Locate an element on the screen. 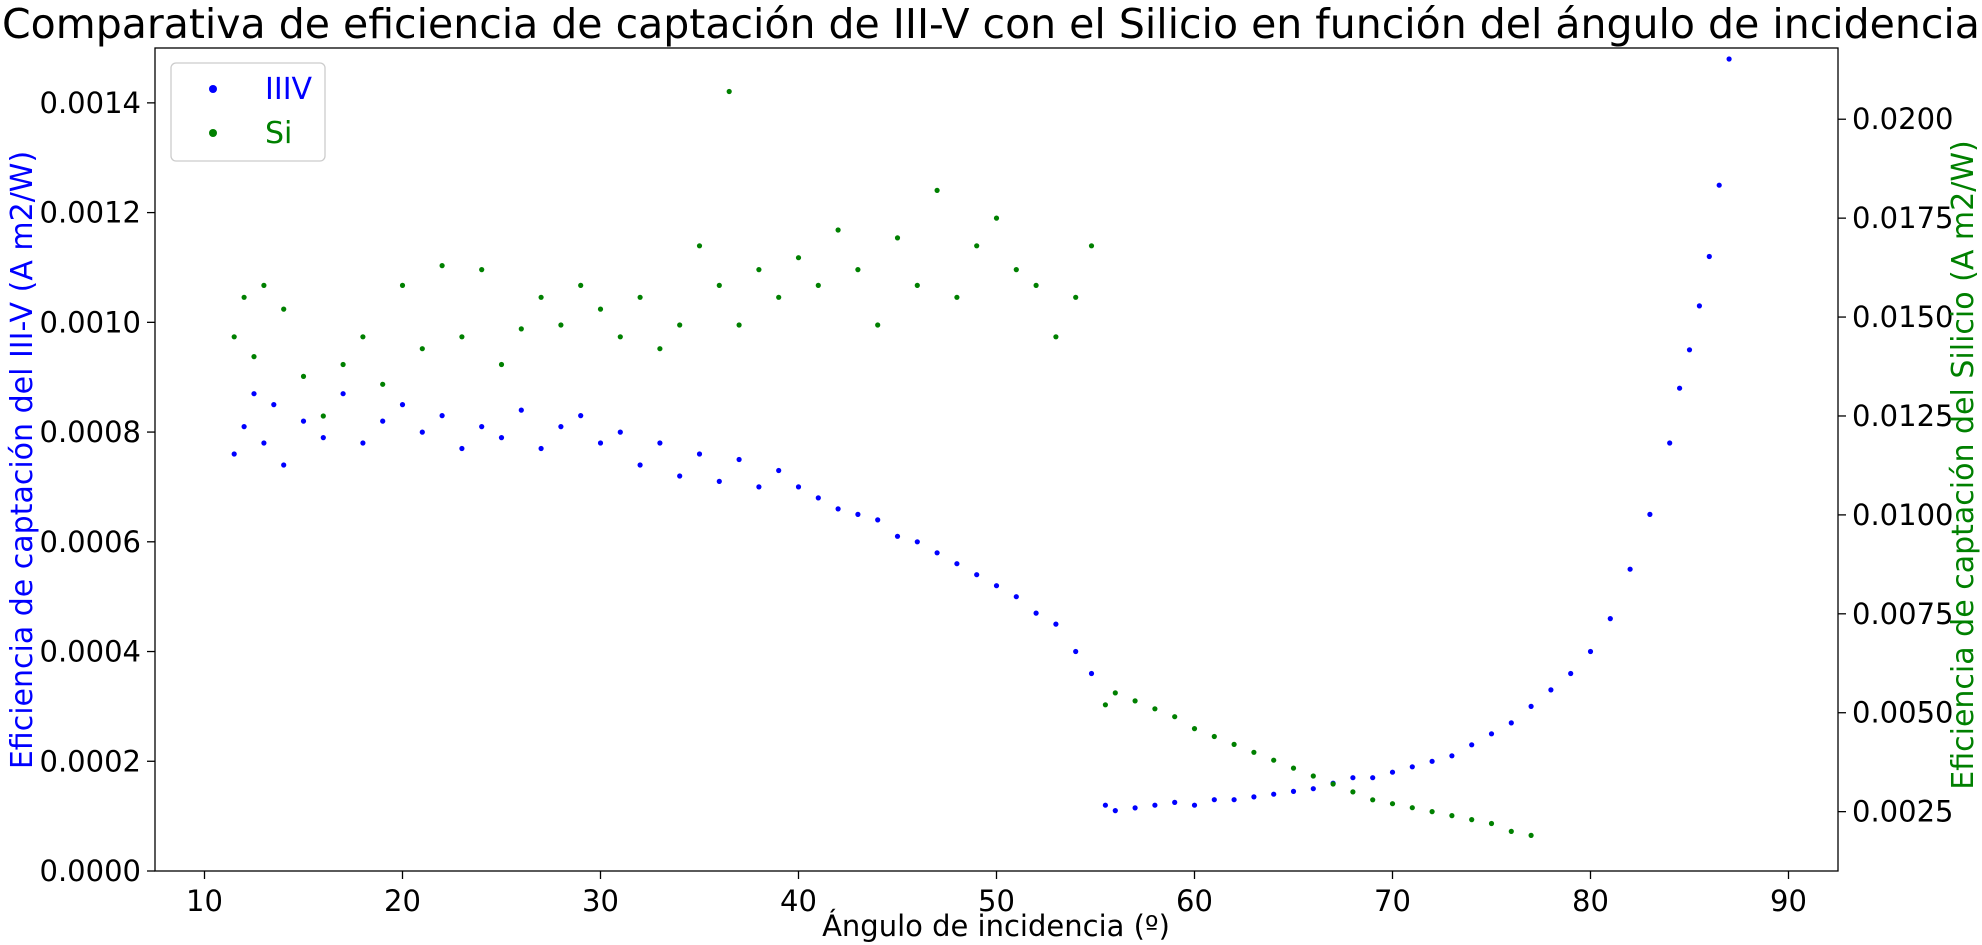 This screenshot has height=945, width=1982. x-tick-label: 70 is located at coordinates (1392, 901).